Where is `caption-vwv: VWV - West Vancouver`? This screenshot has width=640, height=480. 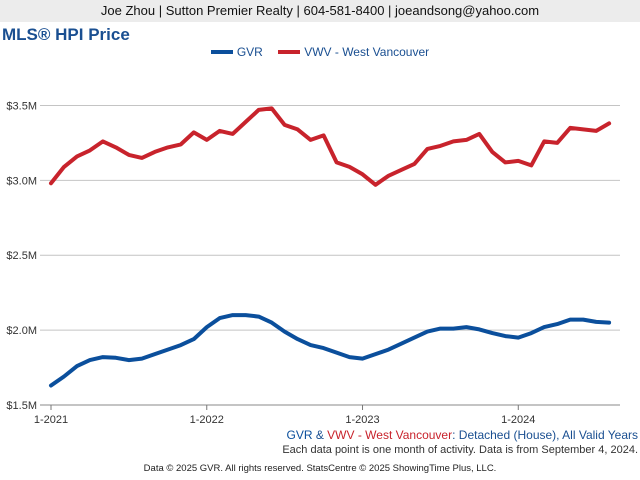 caption-vwv: VWV - West Vancouver is located at coordinates (390, 435).